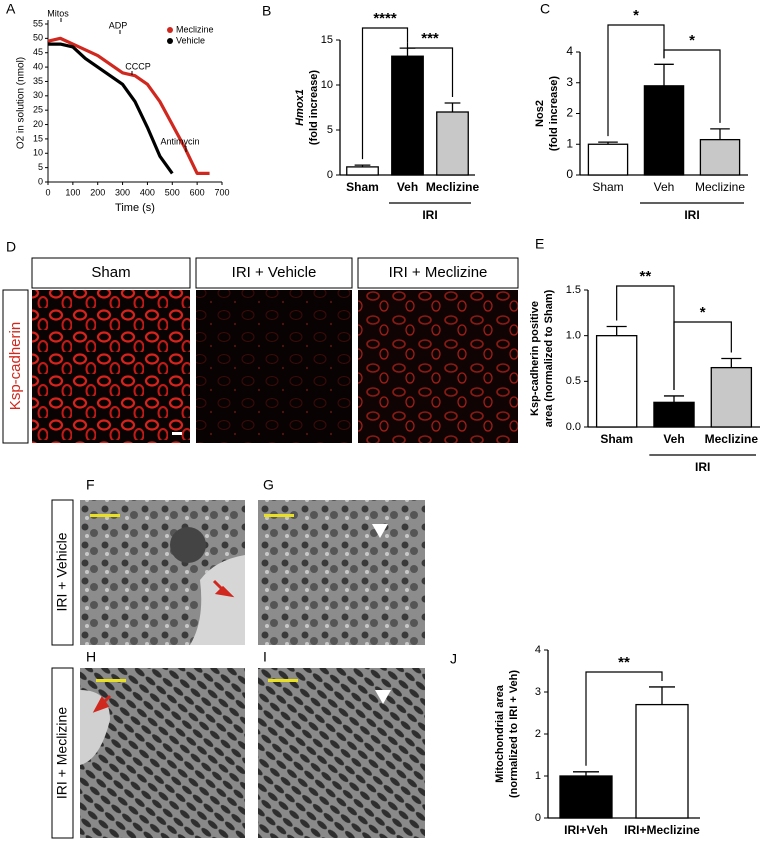 Image resolution: width=763 pixels, height=847 pixels. Describe the element at coordinates (47, 192) in the screenshot. I see `x-tick-label: 0` at that location.